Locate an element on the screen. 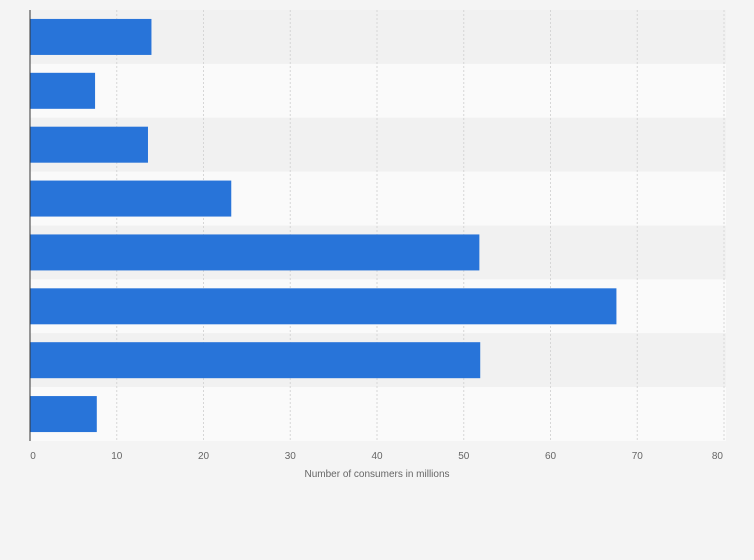 This screenshot has width=754, height=560. x-tick-labels: 0 10 20 30 40 50 60 70 80 is located at coordinates (376, 456).